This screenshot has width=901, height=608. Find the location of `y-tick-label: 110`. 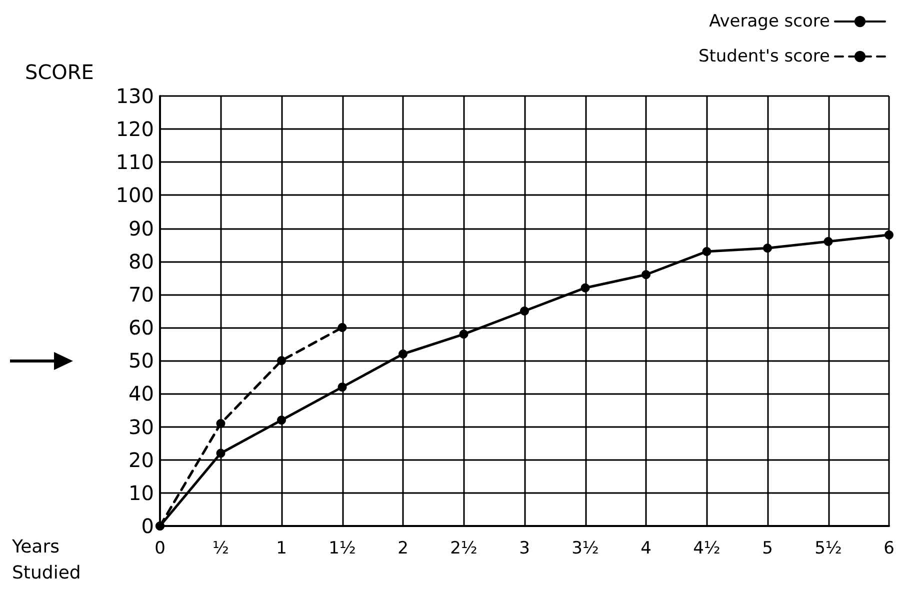

y-tick-label: 110 is located at coordinates (135, 162).